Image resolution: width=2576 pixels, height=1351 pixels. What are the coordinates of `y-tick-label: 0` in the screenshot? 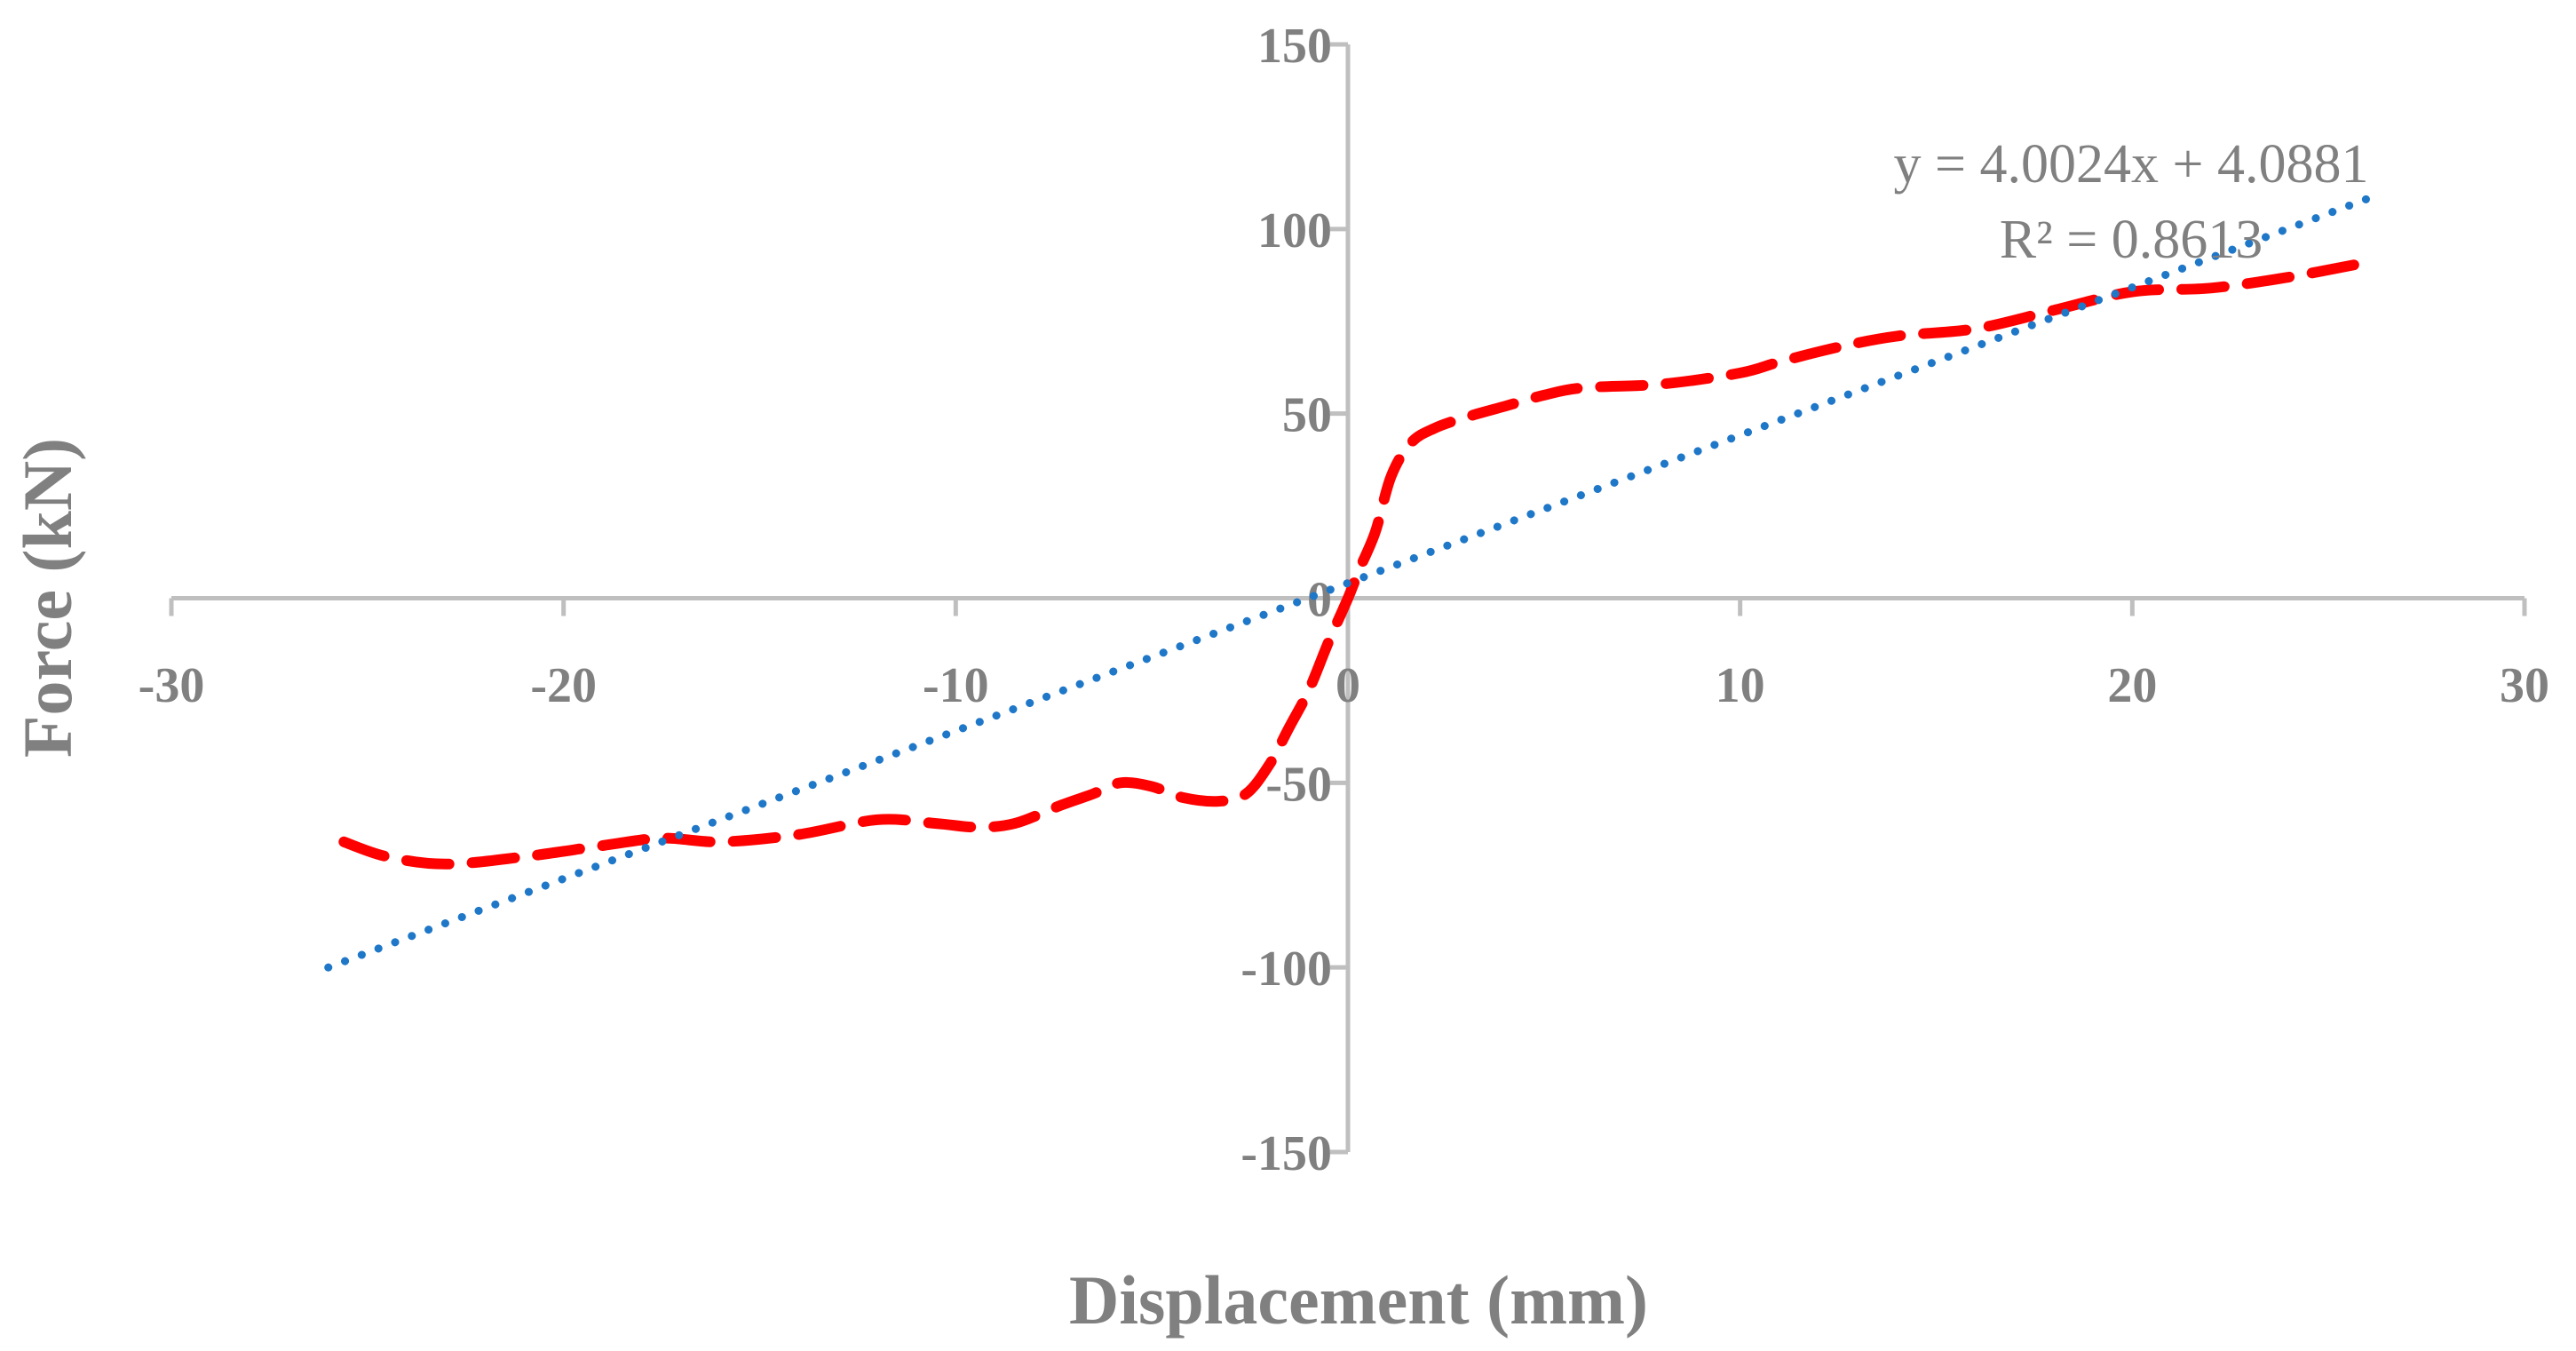 It's located at (1319, 600).